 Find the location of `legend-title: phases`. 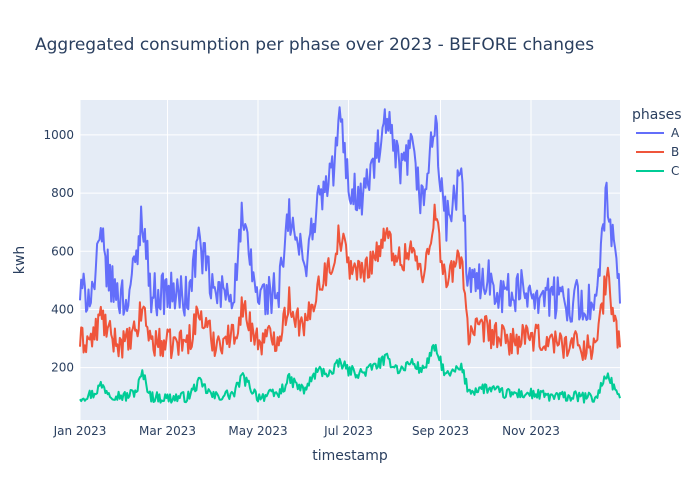

legend-title: phases is located at coordinates (657, 115).